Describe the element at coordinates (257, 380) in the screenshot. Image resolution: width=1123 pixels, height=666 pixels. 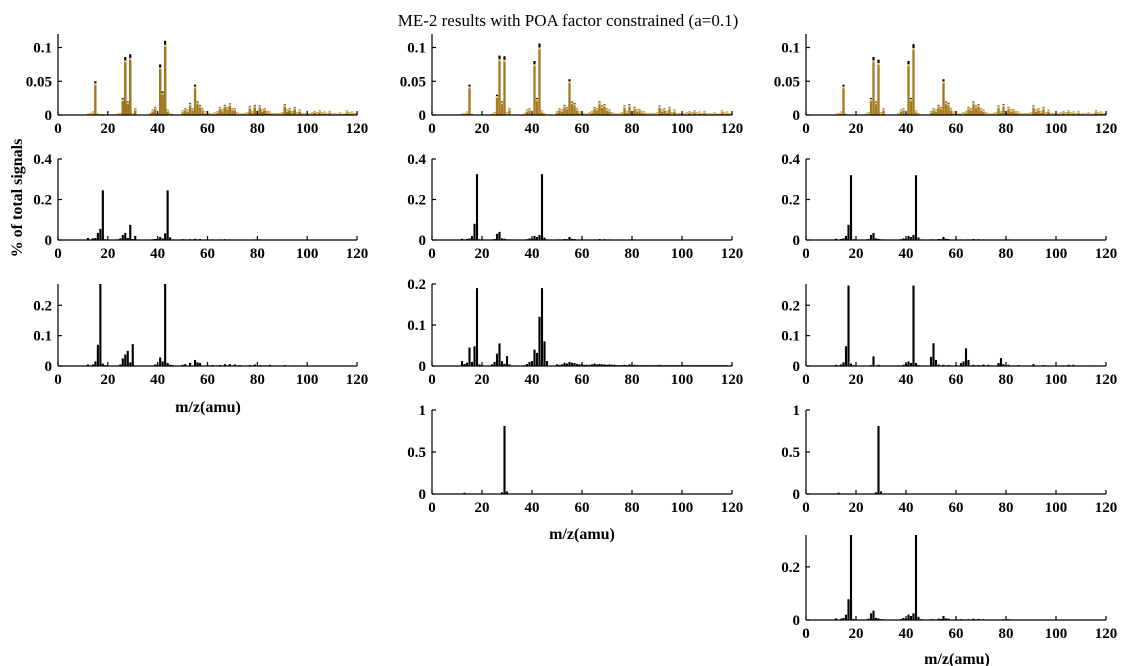
I see `x-tick-label: 80` at that location.